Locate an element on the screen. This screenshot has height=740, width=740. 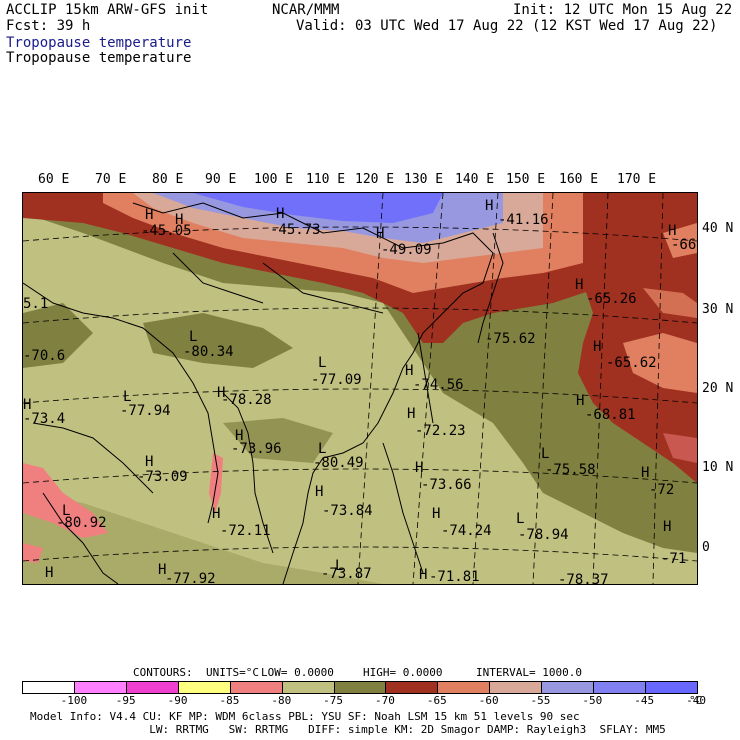
lon-label: 90 E is located at coordinates (221, 179).